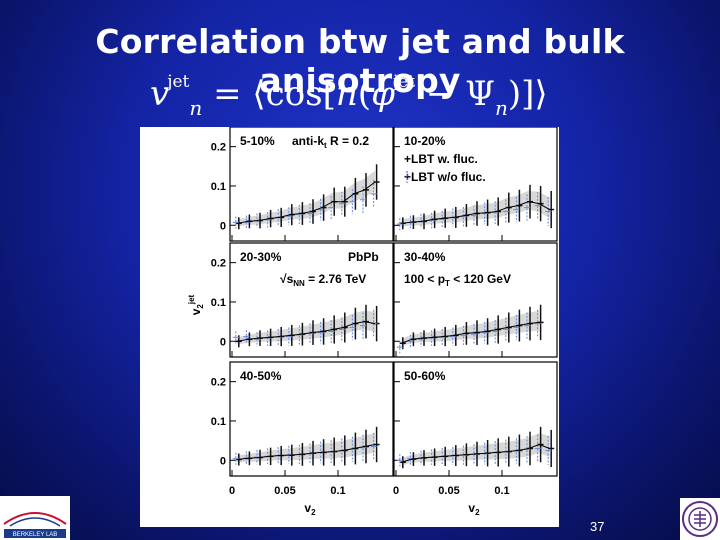 Image resolution: width=720 pixels, height=540 pixels. I want to click on slide-title: Correlation btw jet and bulk anisotropy, so click(360, 61).